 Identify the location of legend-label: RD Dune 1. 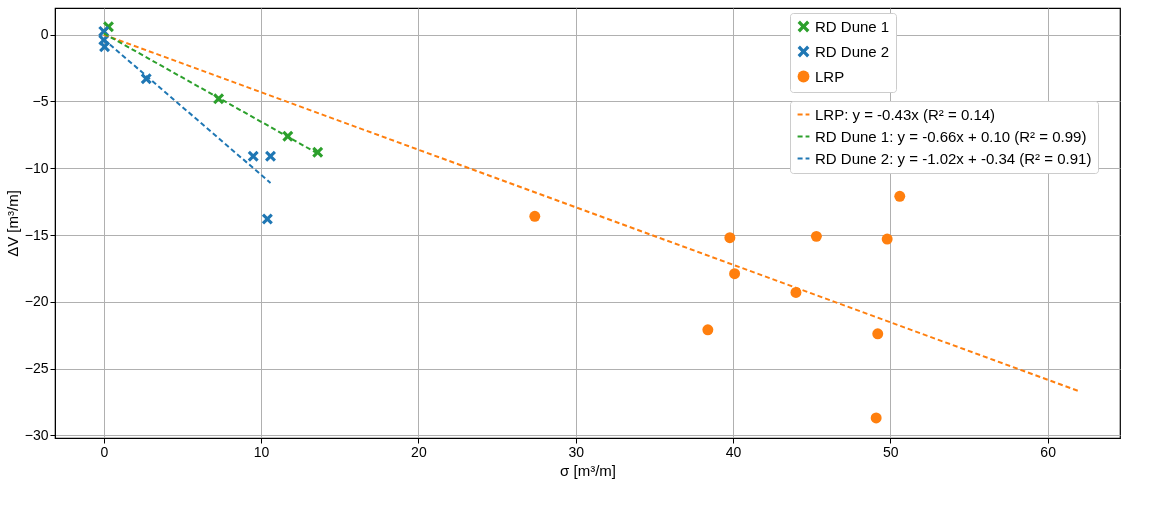
(852, 26).